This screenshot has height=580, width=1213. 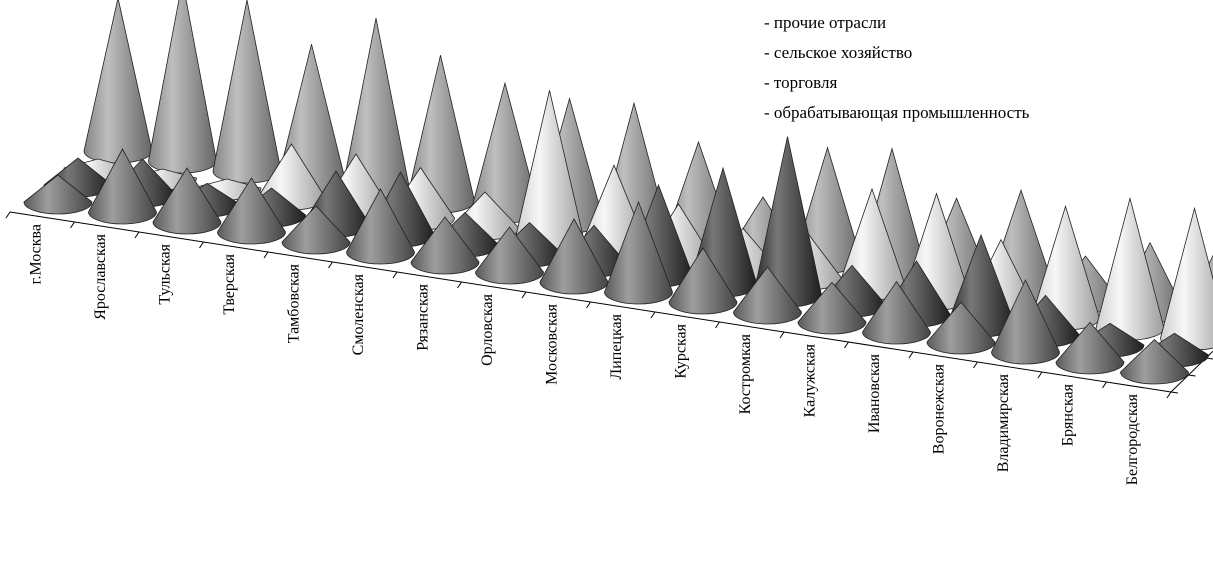 What do you see at coordinates (100, 276) in the screenshot?
I see `category-label: Ярославская` at bounding box center [100, 276].